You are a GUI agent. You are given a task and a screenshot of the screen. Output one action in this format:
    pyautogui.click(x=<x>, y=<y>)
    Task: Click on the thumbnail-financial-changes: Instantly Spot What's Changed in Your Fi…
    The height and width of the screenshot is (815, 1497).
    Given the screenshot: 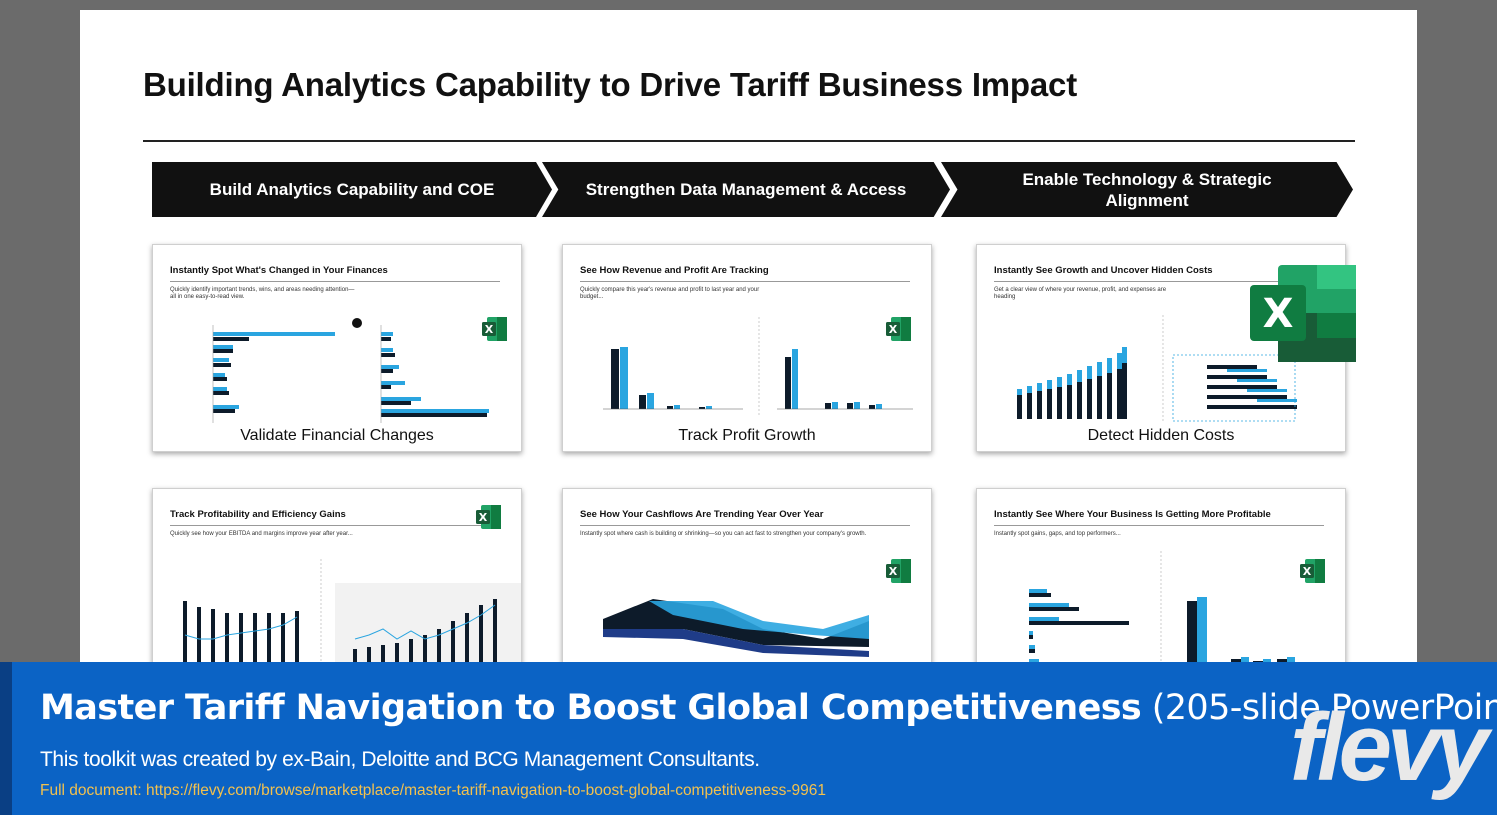 What is the action you would take?
    pyautogui.click(x=337, y=348)
    